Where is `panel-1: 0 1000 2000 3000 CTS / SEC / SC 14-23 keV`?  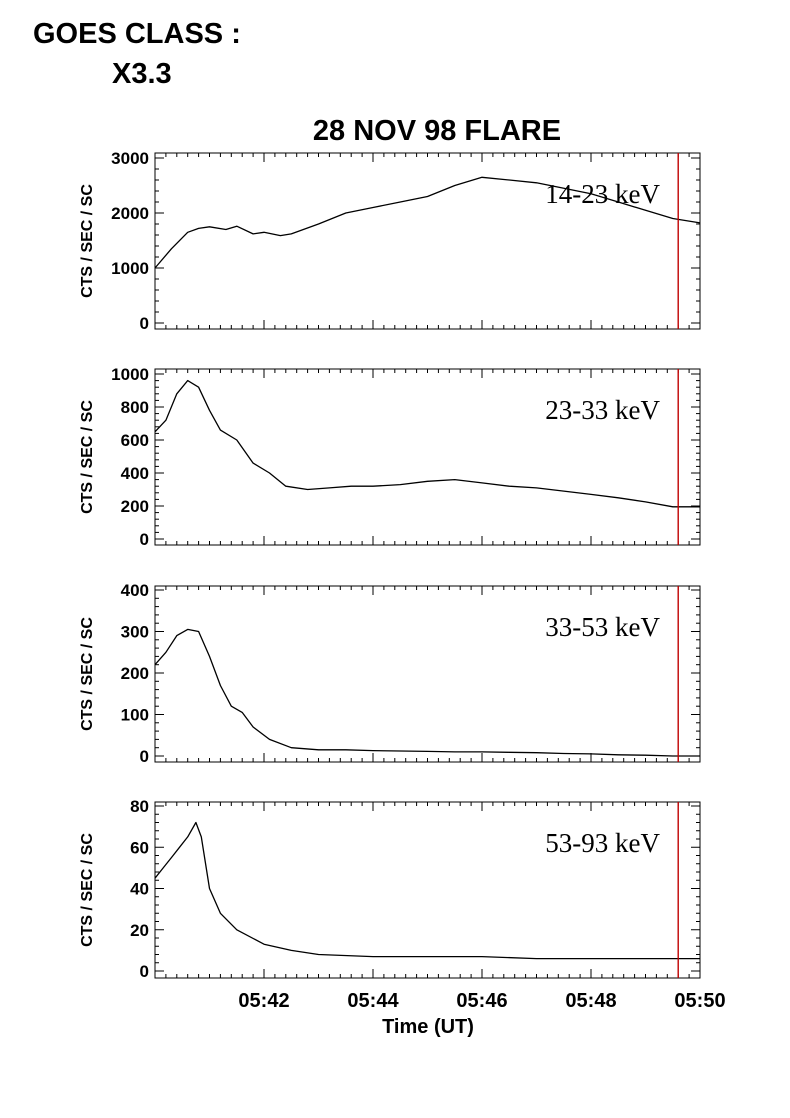 panel-1: 0 1000 2000 3000 CTS / SEC / SC 14-23 keV is located at coordinates (390, 241).